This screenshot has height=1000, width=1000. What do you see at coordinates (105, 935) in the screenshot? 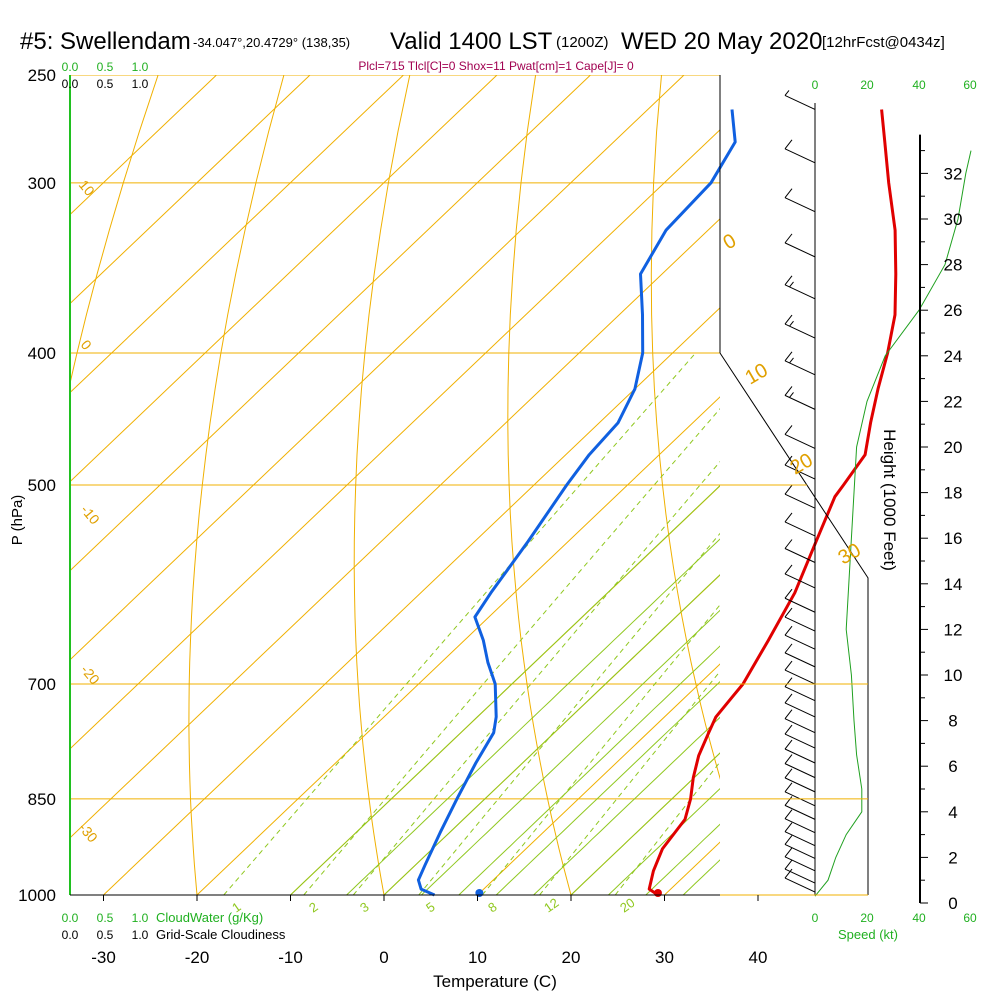
I see `cloud-scale-bottom-black: 0.5` at bounding box center [105, 935].